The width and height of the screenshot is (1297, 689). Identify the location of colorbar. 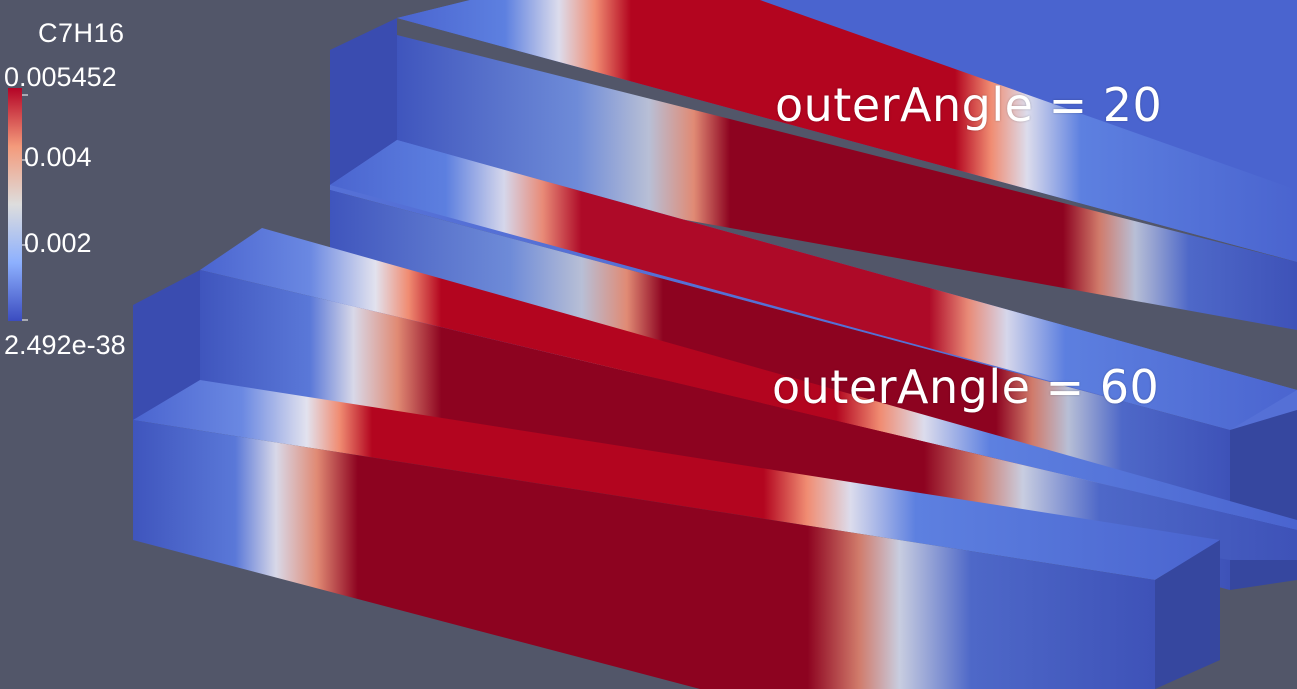
(15, 204).